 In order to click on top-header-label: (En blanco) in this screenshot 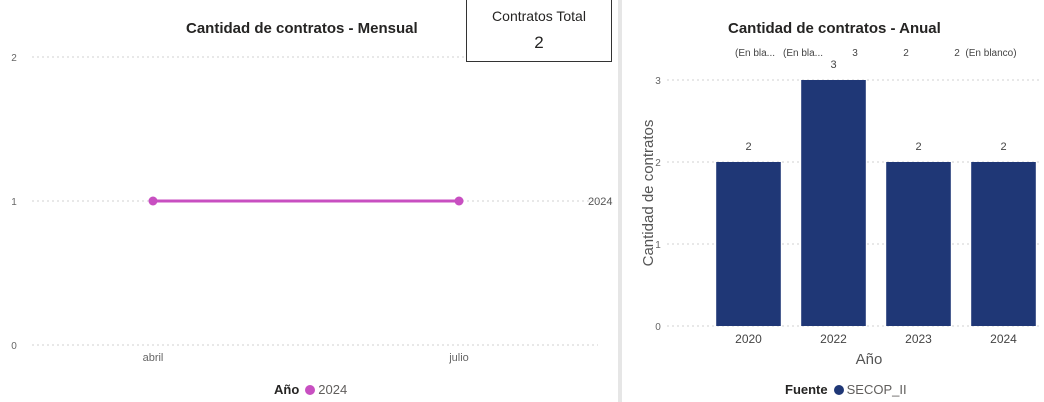, I will do `click(990, 53)`.